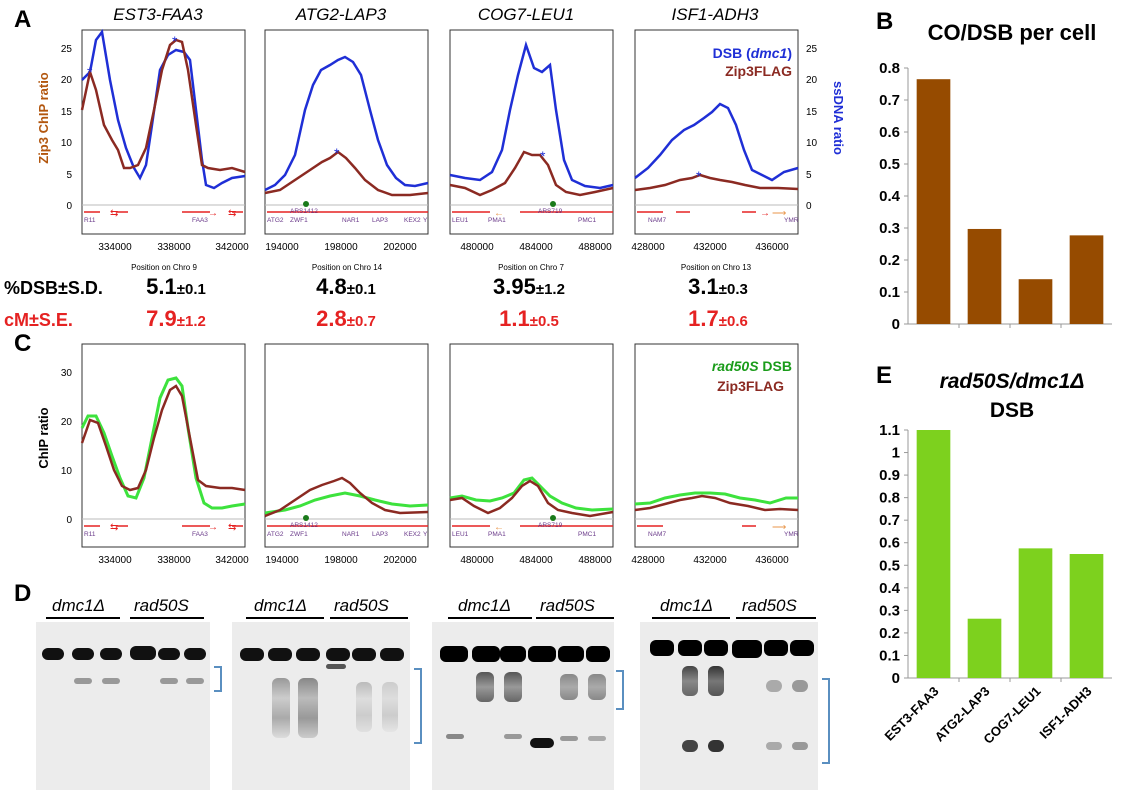  Describe the element at coordinates (657, 534) in the screenshot. I see `gene-label: NAM7` at that location.